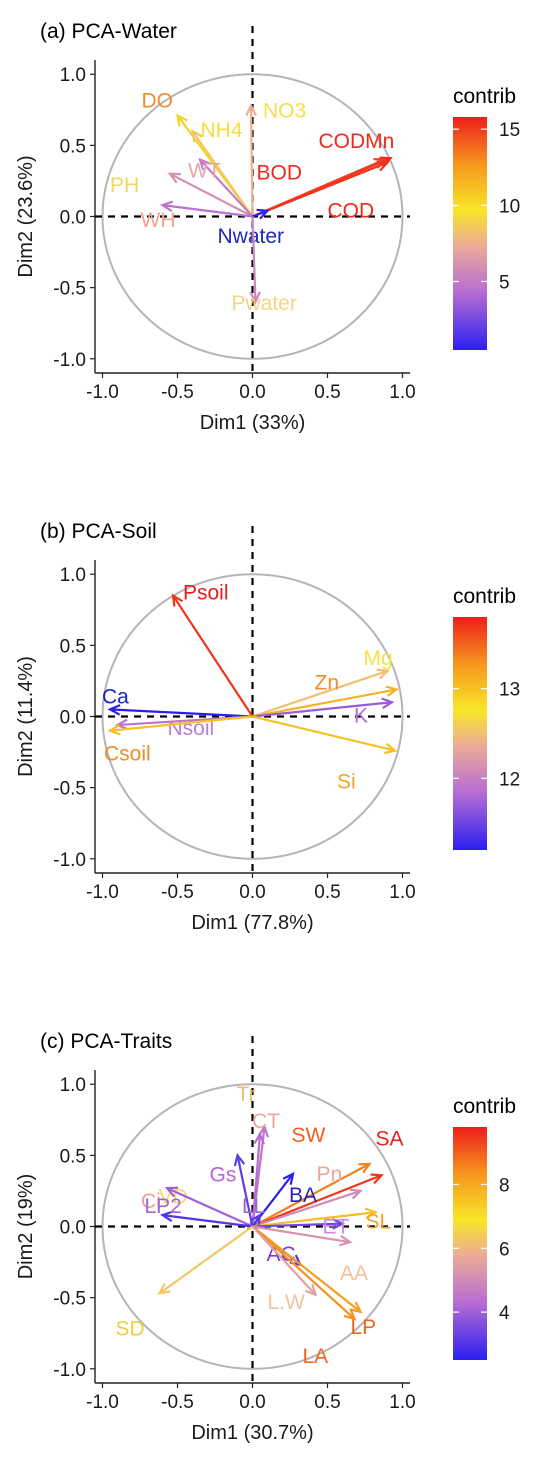 This screenshot has height=1468, width=550. I want to click on var-label-la: LA, so click(316, 1356).